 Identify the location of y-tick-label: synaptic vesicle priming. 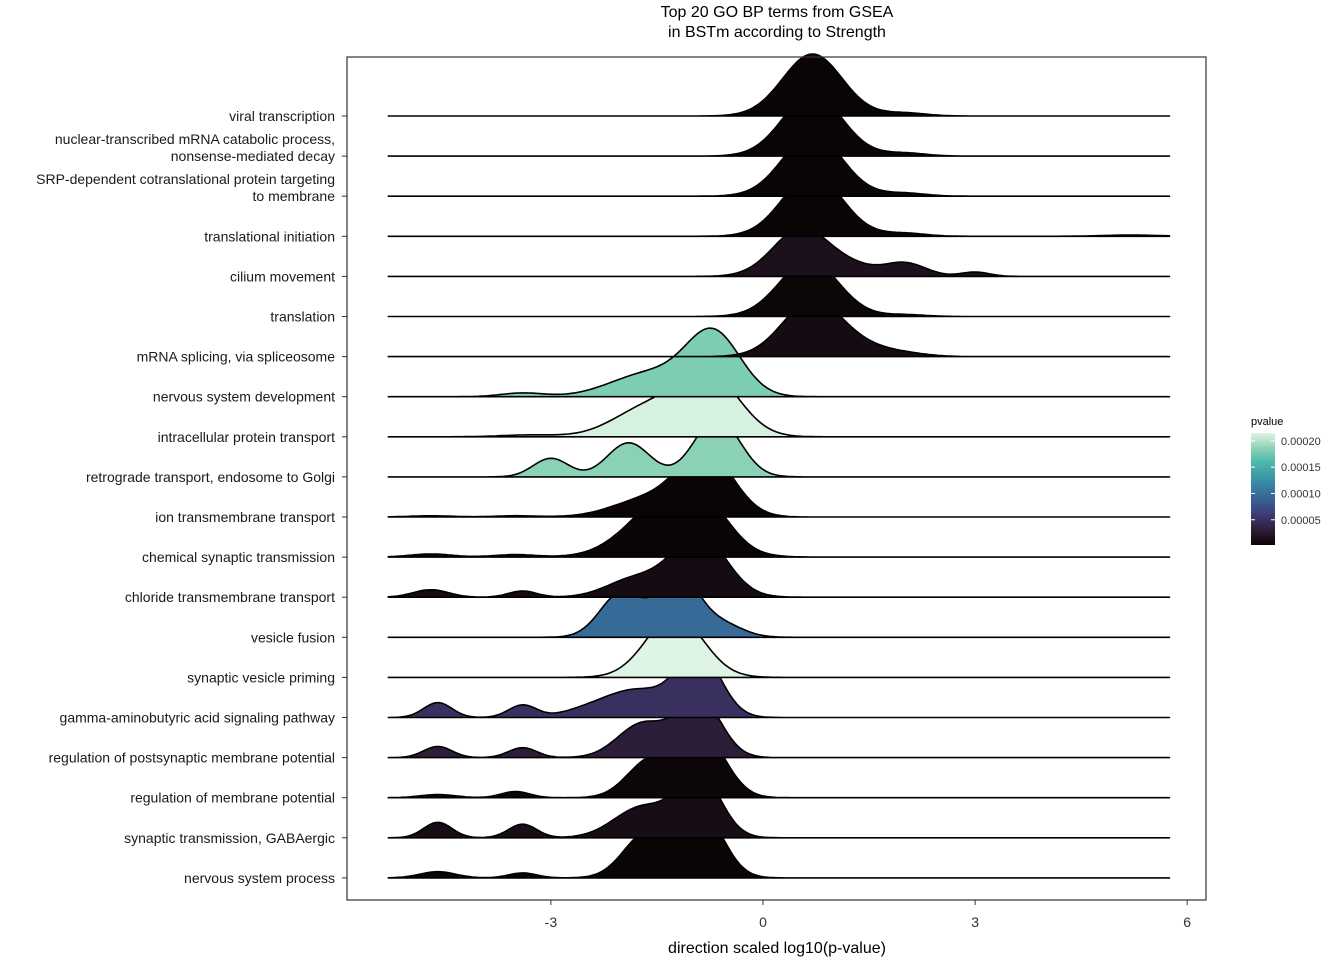
(261, 677).